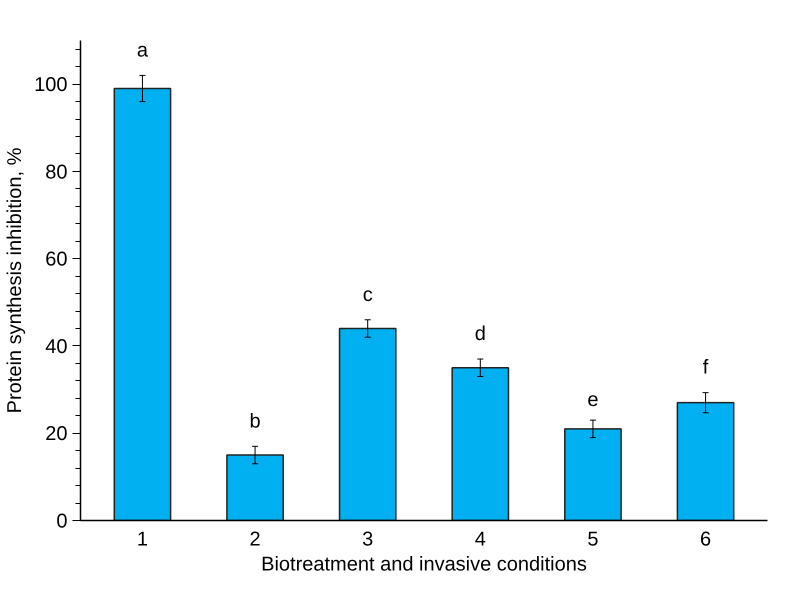 This screenshot has height=600, width=787. What do you see at coordinates (51, 85) in the screenshot?
I see `y-tick-label: 100` at bounding box center [51, 85].